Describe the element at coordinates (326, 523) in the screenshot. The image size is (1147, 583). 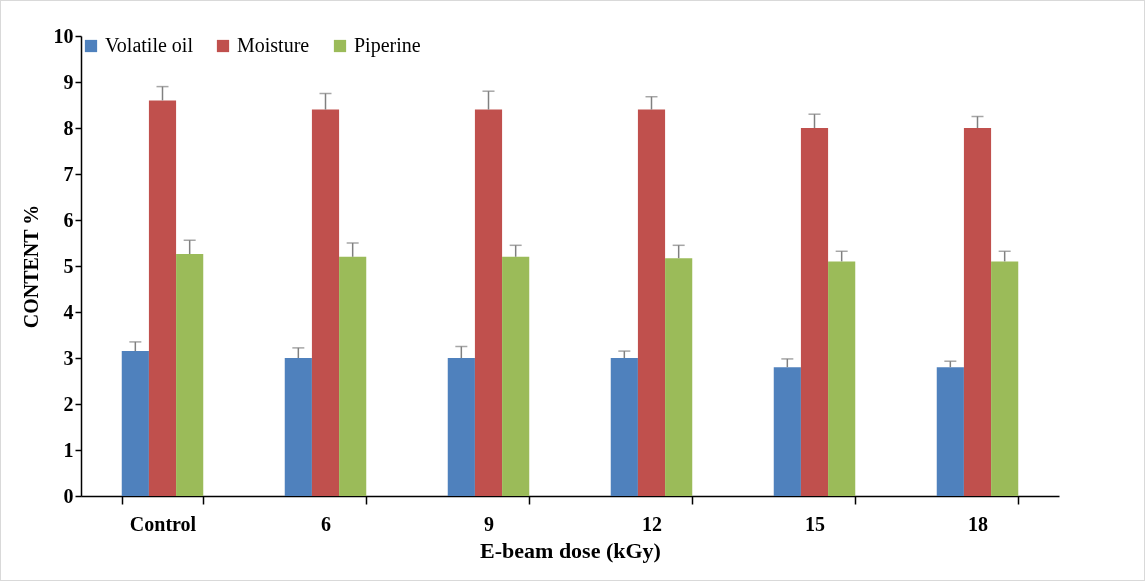
I see `x-tick-label: 6` at that location.